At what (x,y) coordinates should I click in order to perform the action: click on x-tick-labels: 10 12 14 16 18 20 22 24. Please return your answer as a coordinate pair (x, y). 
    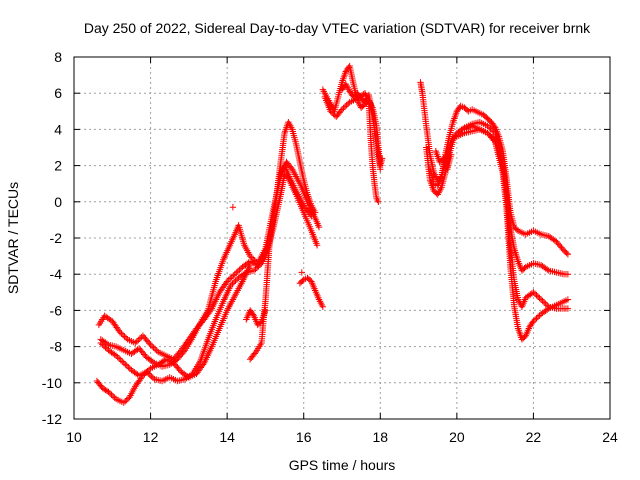
    Looking at the image, I should click on (342, 437).